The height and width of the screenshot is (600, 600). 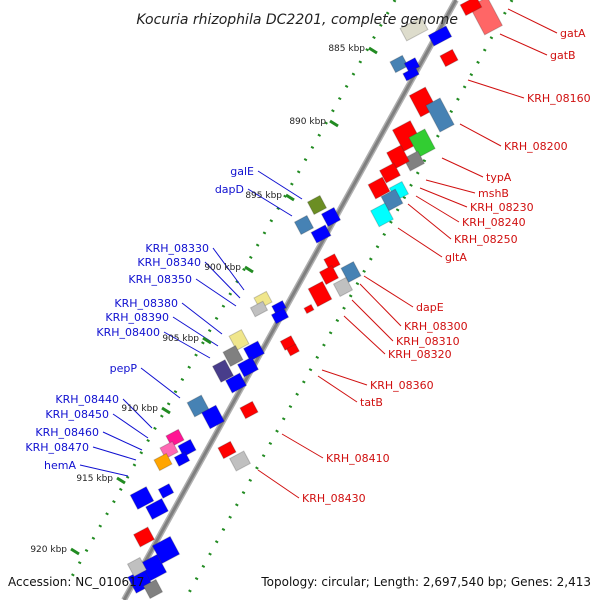 What do you see at coordinates (307, 122) in the screenshot?
I see `kbp-tick-label: 890 kbp` at bounding box center [307, 122].